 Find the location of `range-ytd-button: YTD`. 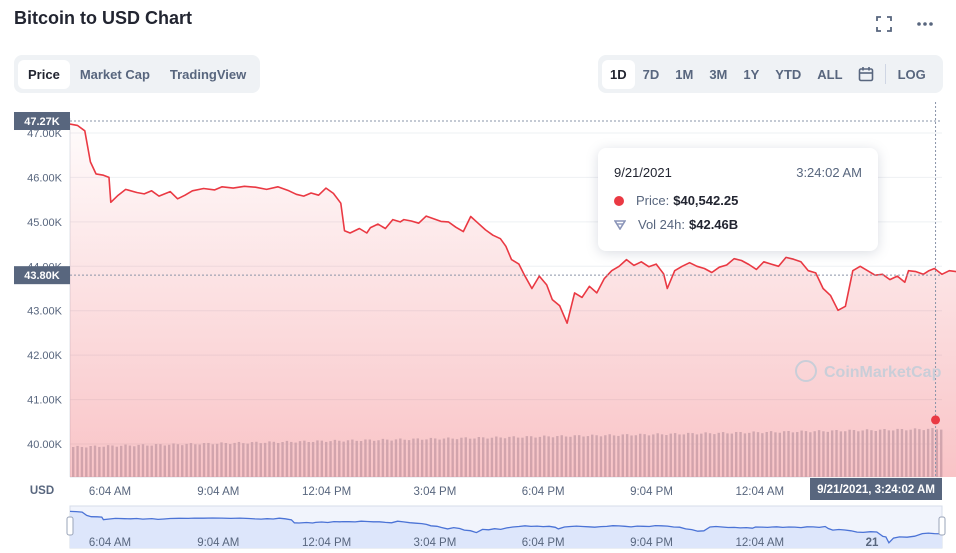

range-ytd-button: YTD is located at coordinates (788, 74).